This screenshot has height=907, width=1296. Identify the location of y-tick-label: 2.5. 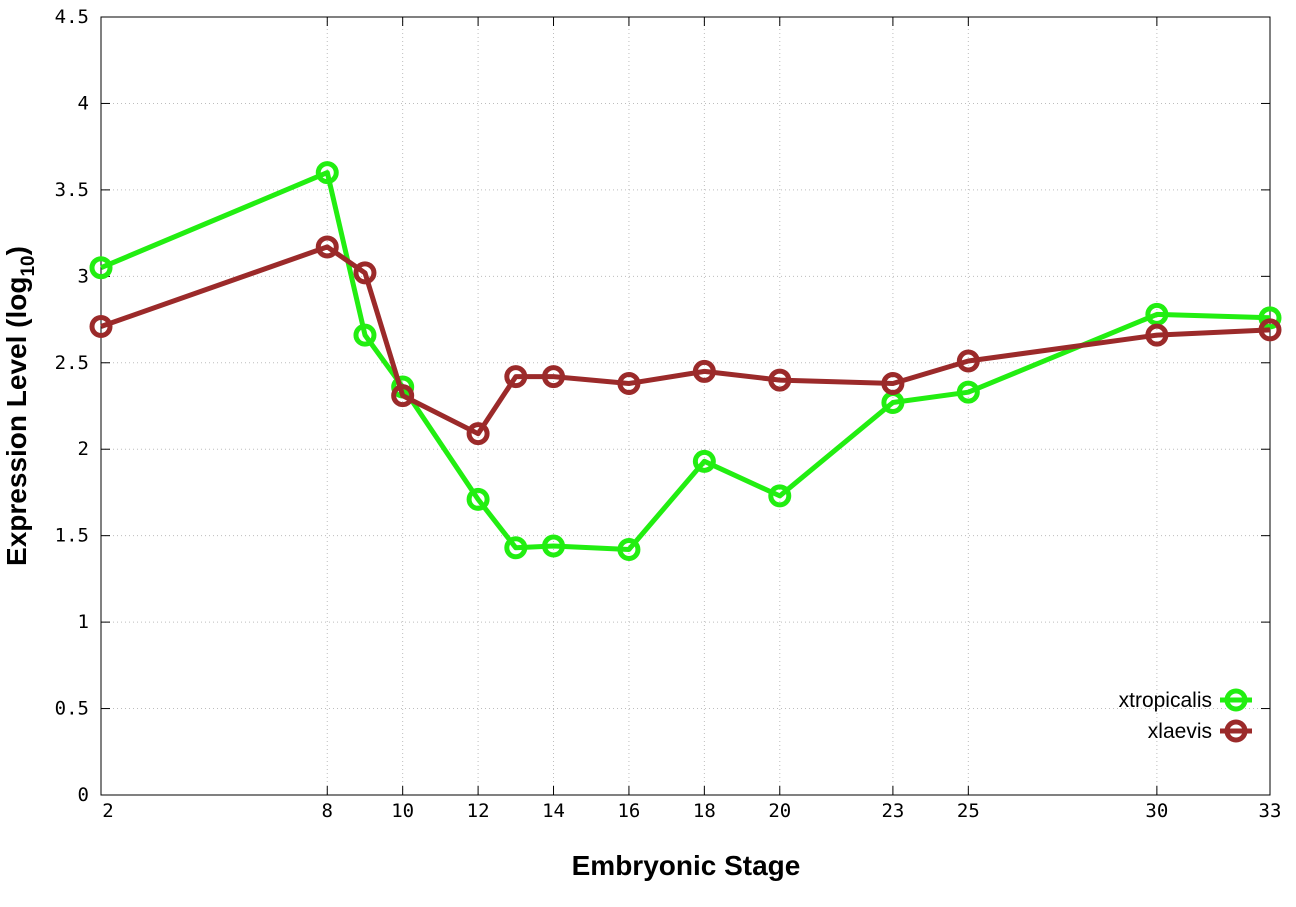
(72, 363).